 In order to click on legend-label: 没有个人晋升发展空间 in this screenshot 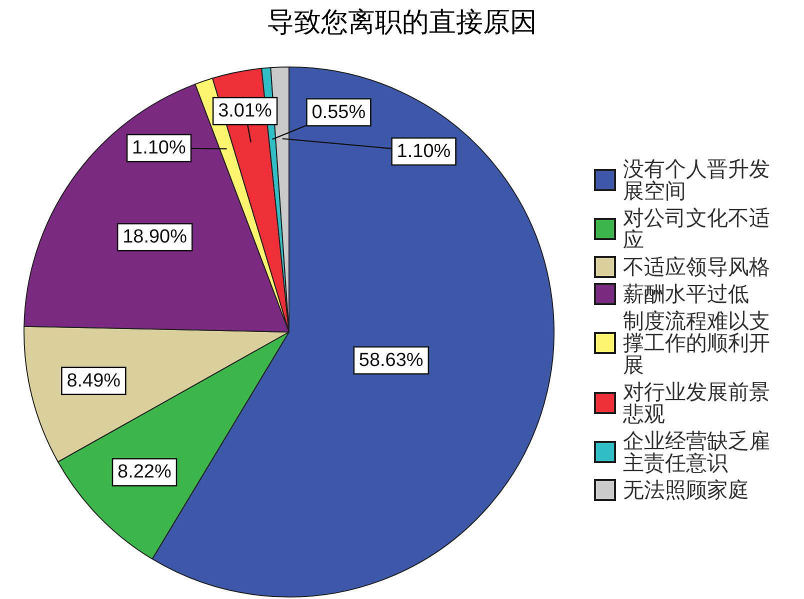, I will do `click(697, 180)`.